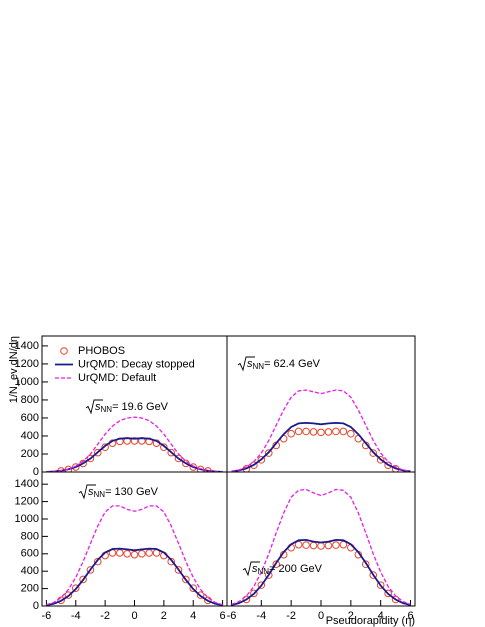  I want to click on annotation: sNN= 200 GeV, so click(287, 569).